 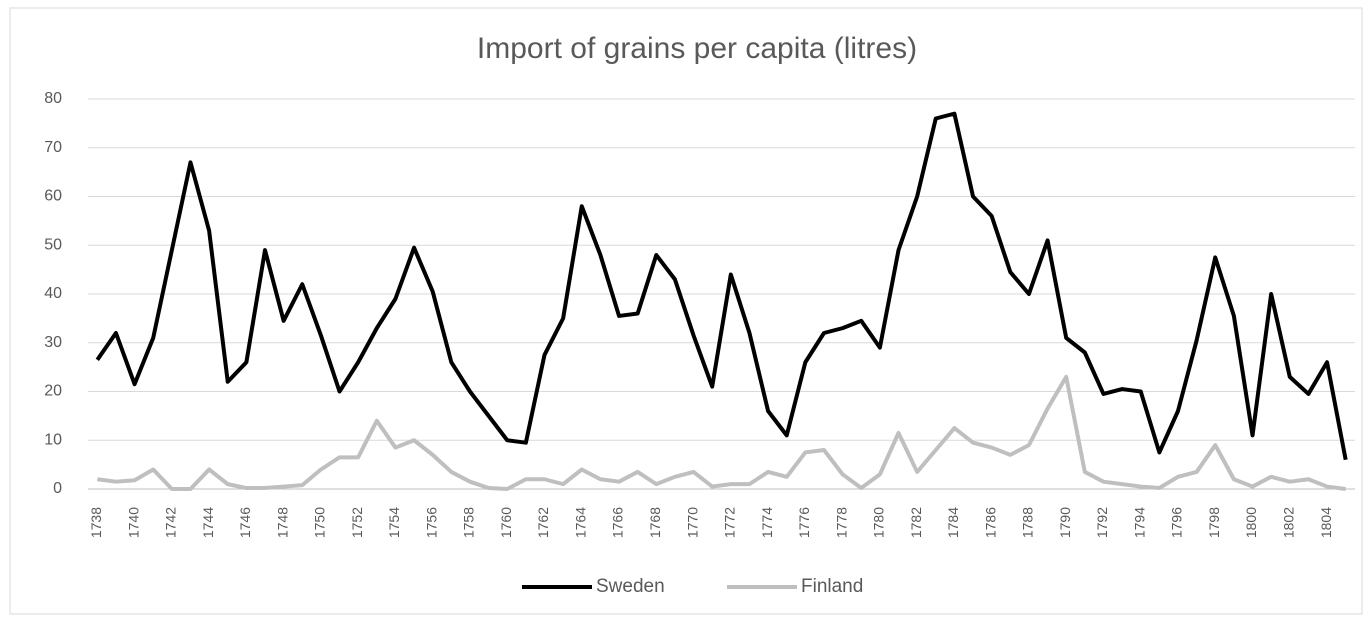 I want to click on x-tick-label: 1766, so click(x=618, y=522).